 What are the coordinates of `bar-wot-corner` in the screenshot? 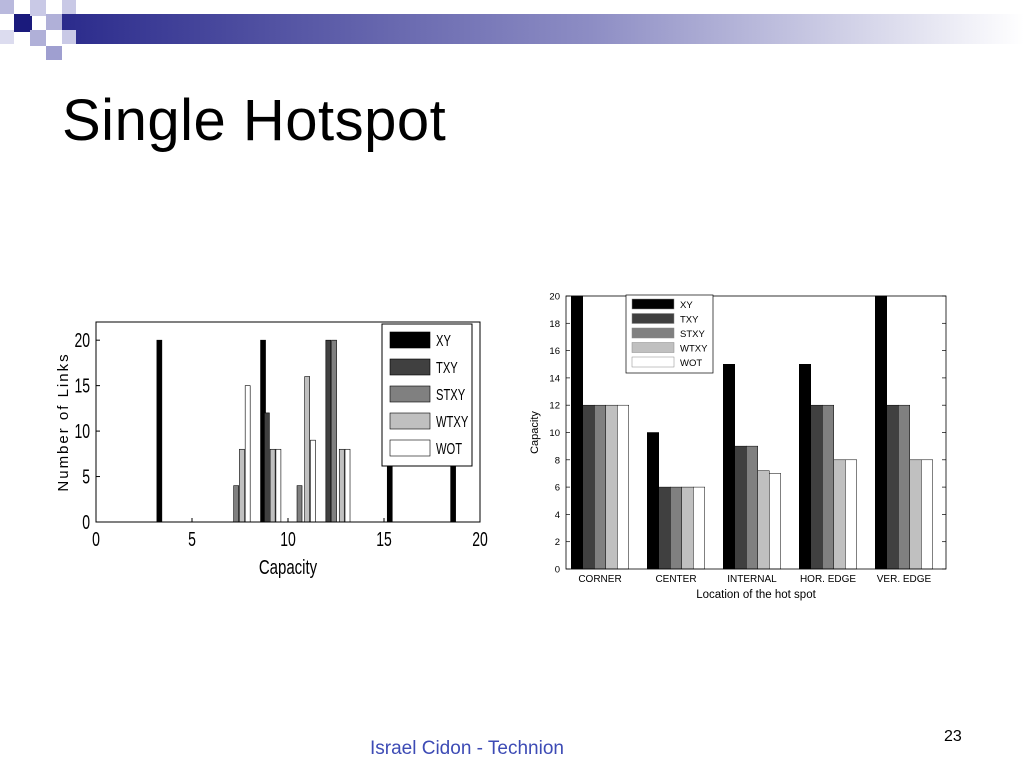 It's located at (623, 487).